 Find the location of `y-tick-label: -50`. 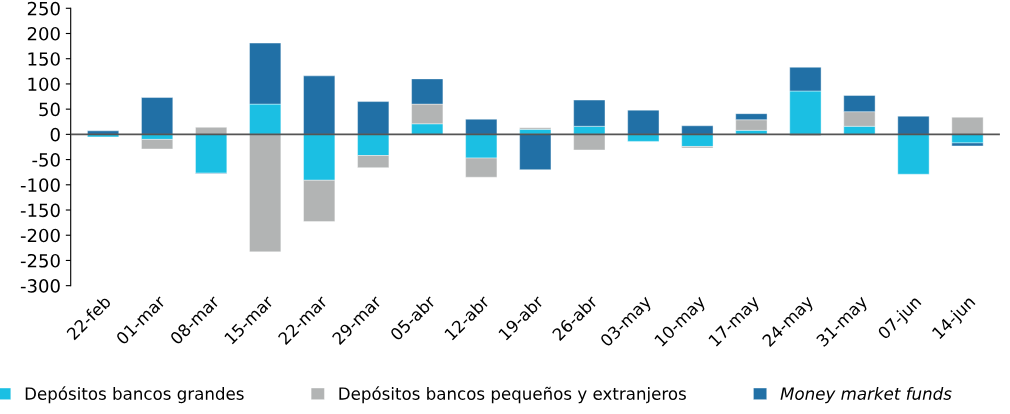

y-tick-label: -50 is located at coordinates (46, 160).